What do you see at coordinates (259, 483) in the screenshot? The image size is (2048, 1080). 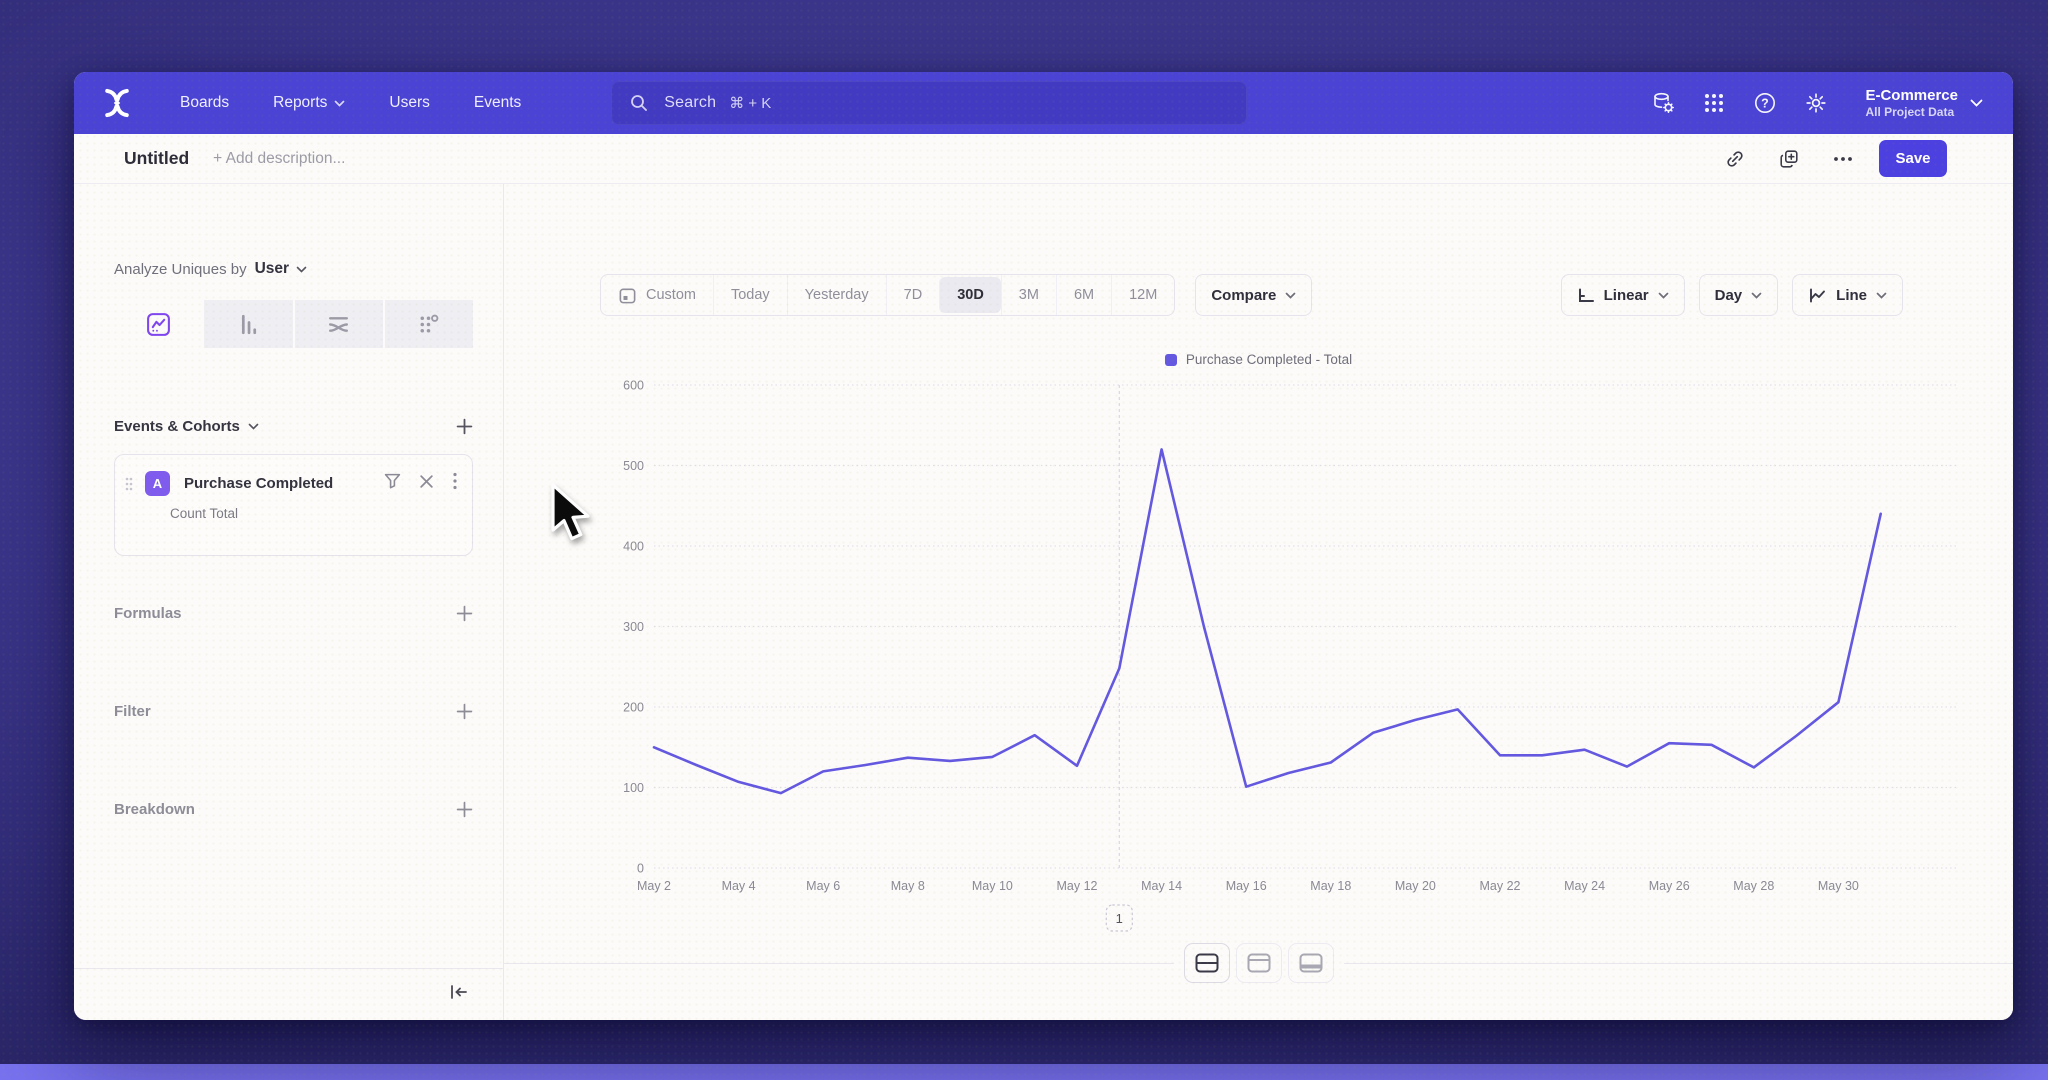 I see `event-name: Purchase Completed` at bounding box center [259, 483].